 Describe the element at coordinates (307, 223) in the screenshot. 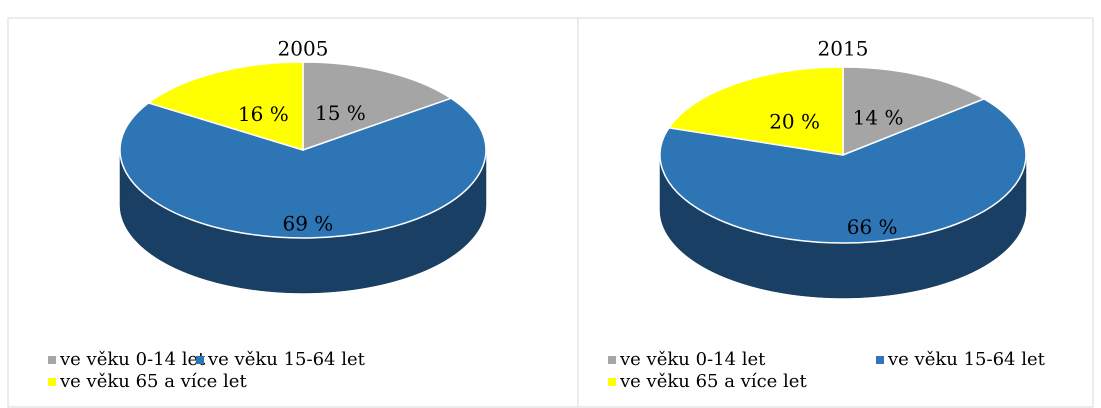

I see `data-label: 69 %` at that location.